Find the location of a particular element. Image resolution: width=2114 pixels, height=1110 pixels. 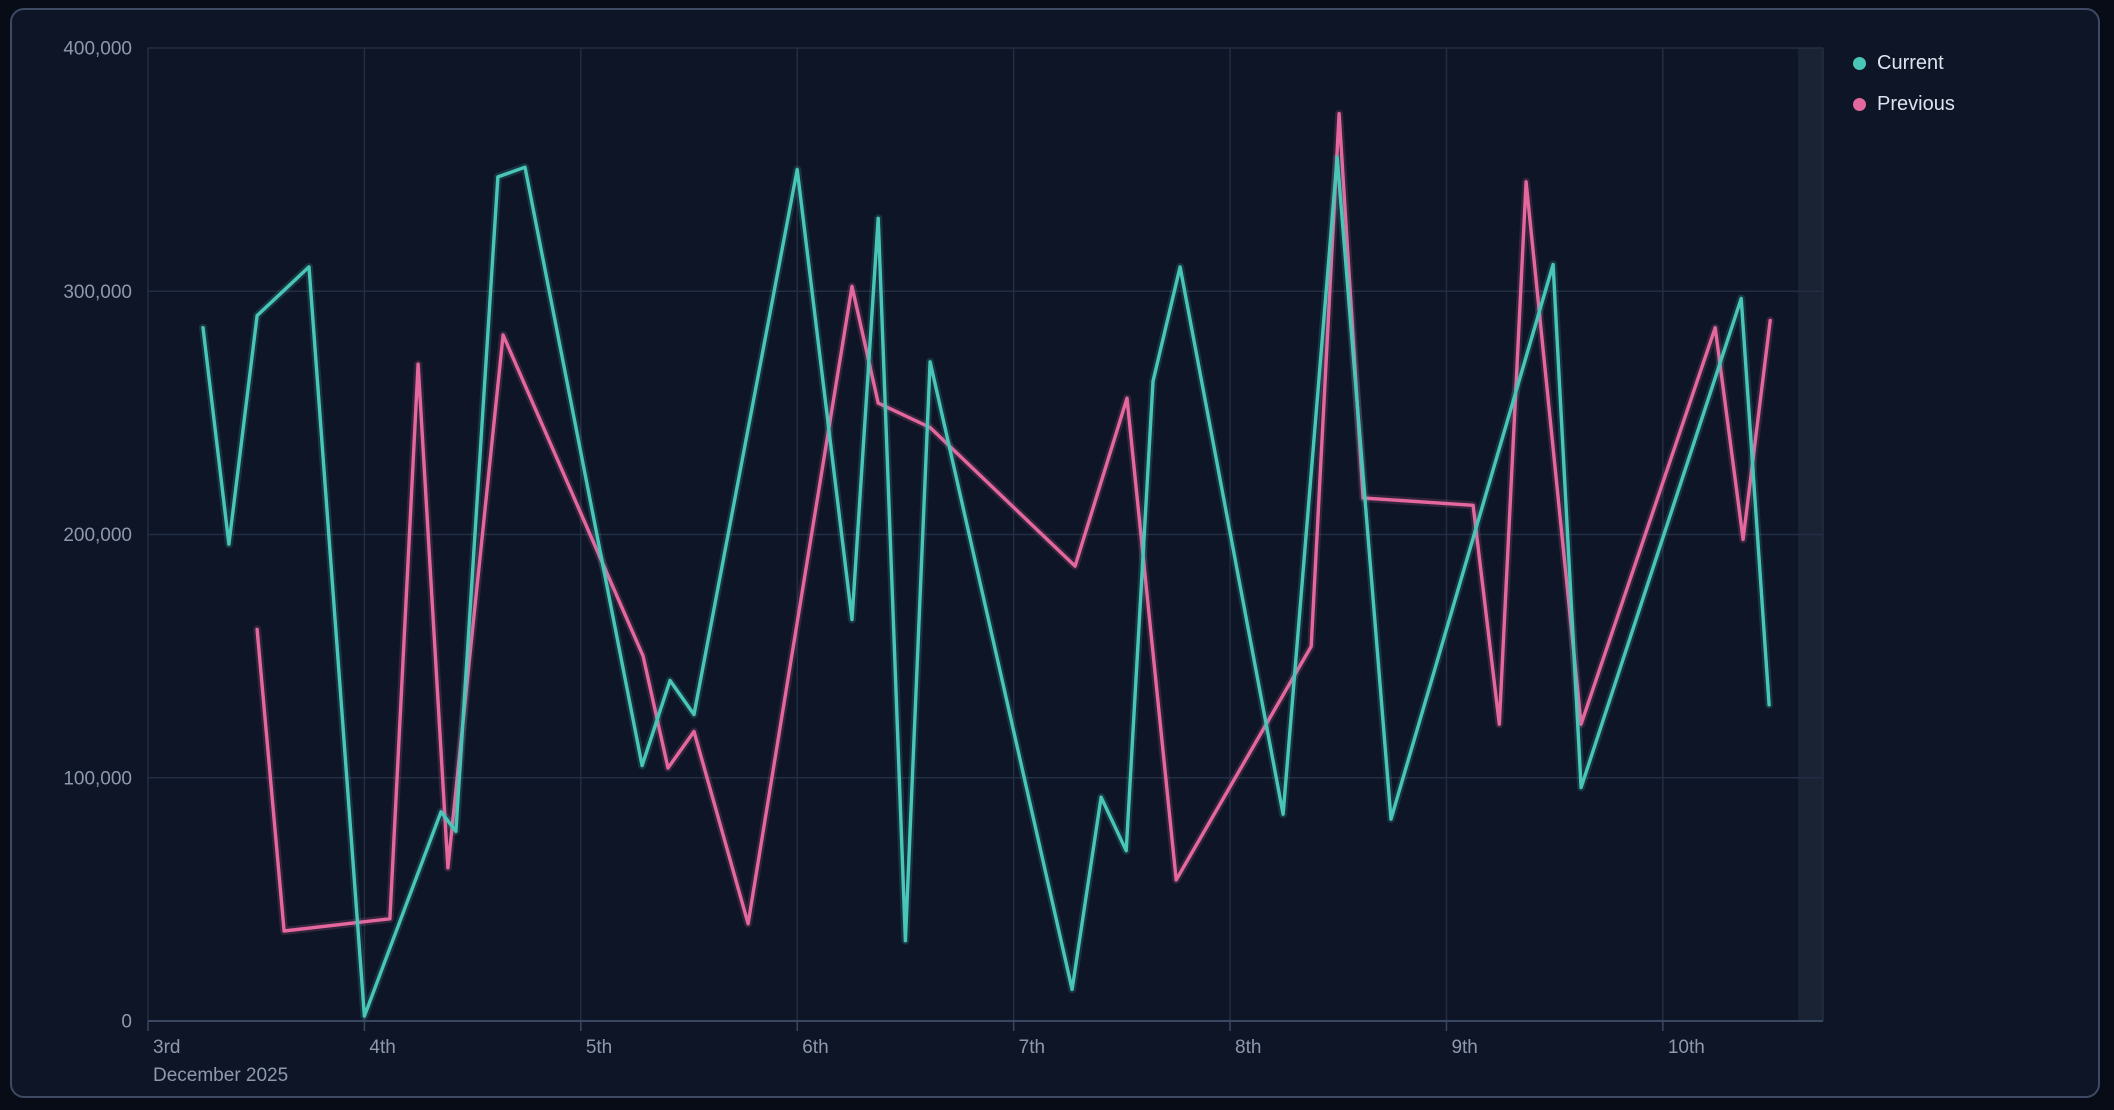

x-tick-label: 6th is located at coordinates (815, 1047).